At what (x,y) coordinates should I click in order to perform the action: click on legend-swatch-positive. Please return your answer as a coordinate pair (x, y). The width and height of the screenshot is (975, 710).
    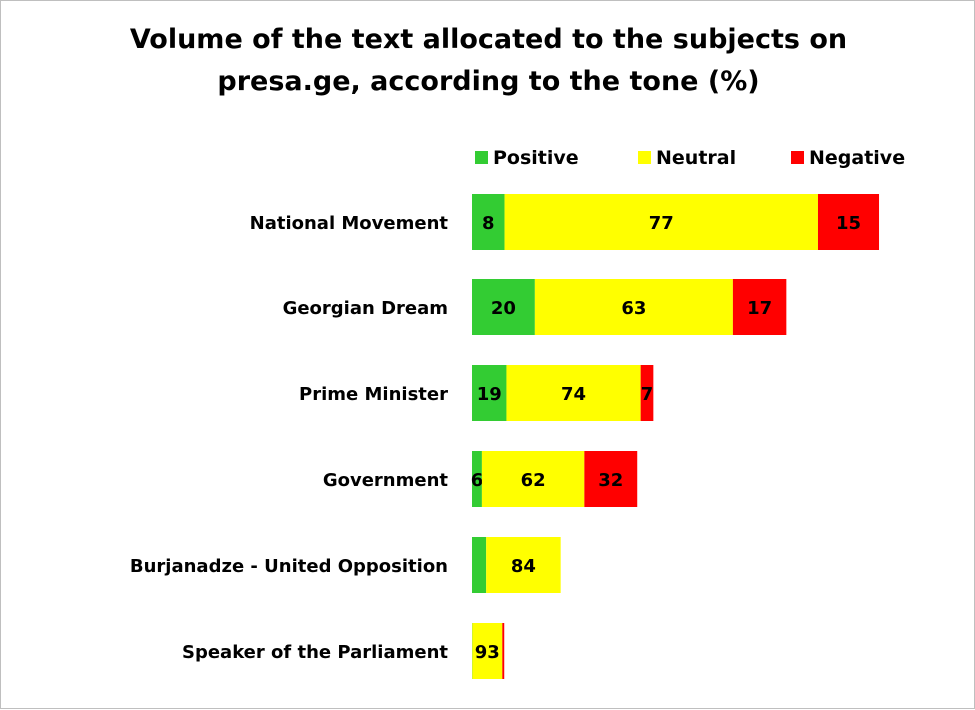
    Looking at the image, I should click on (481, 157).